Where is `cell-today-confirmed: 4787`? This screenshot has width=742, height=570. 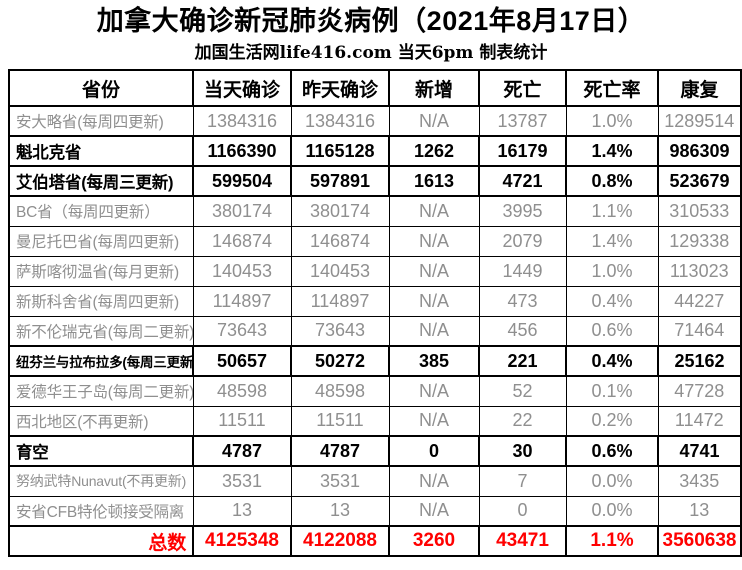
cell-today-confirmed: 4787 is located at coordinates (242, 451).